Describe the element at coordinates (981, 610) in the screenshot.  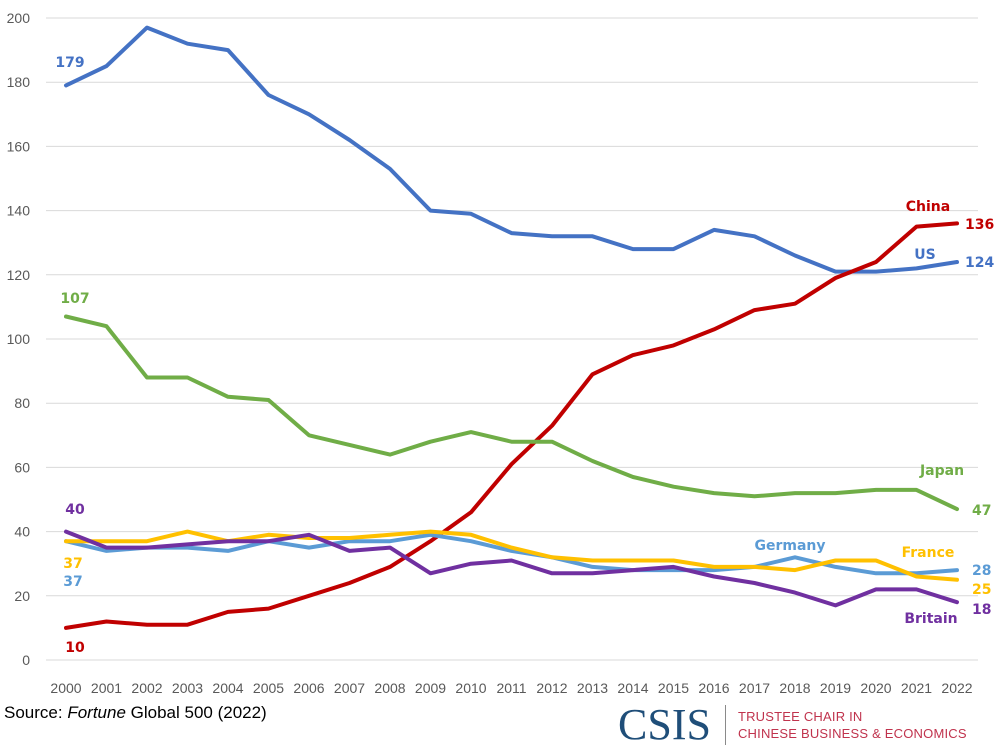
I see `end-label-britain: 18` at that location.